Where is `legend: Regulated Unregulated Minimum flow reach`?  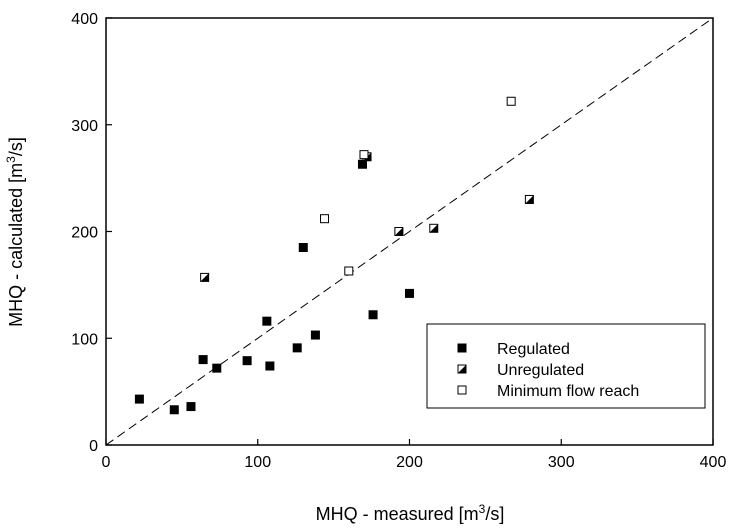 legend: Regulated Unregulated Minimum flow reach is located at coordinates (566, 366).